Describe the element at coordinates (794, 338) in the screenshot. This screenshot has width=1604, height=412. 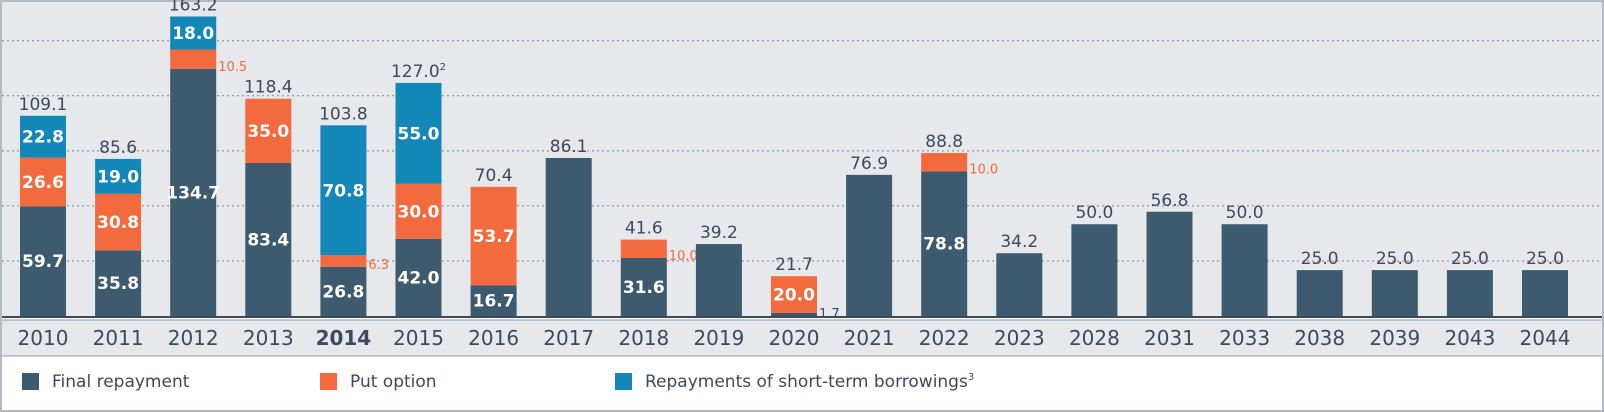
I see `x-tick-label: 2020` at that location.